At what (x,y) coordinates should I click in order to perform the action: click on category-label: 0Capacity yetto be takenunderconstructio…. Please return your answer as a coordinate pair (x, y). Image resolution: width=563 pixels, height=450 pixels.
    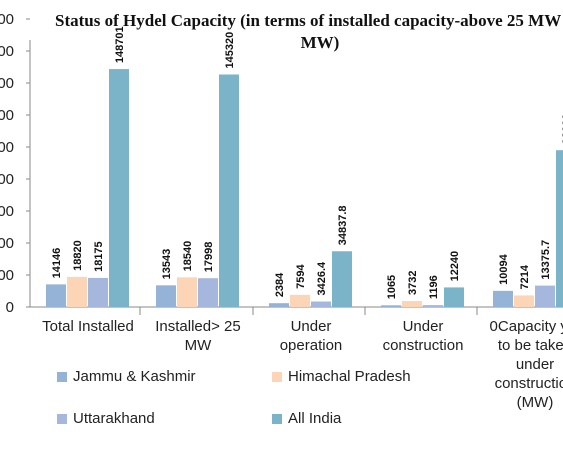
    Looking at the image, I should click on (526, 364).